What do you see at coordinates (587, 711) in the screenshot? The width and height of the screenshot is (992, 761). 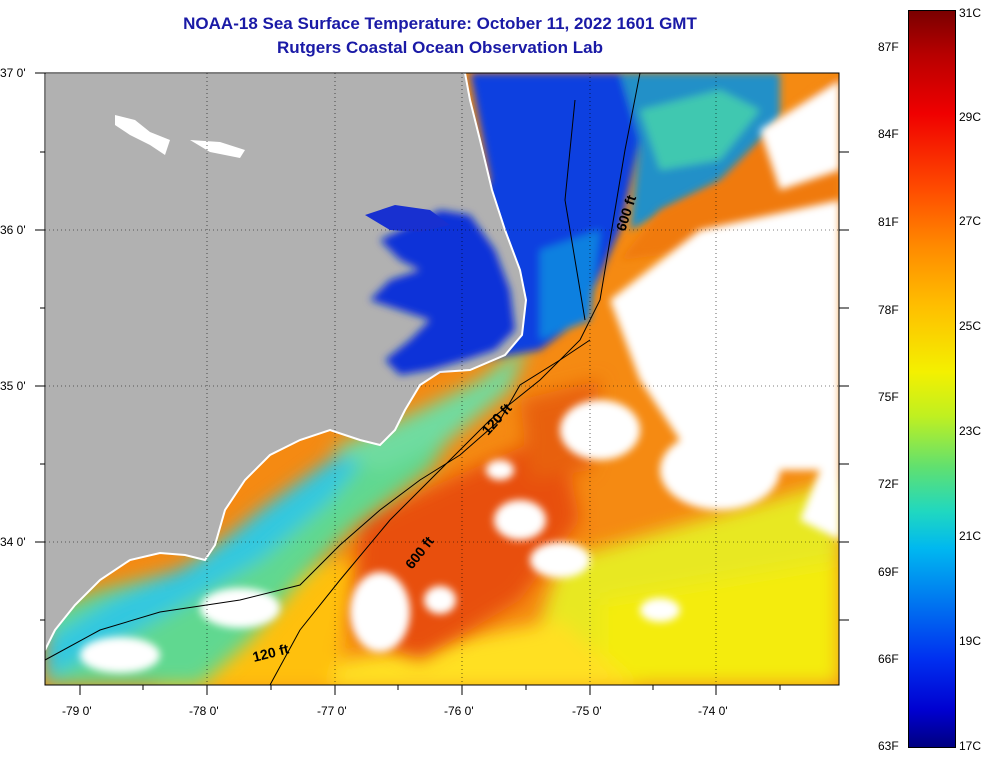 I see `lon-label-75: -75 0'` at bounding box center [587, 711].